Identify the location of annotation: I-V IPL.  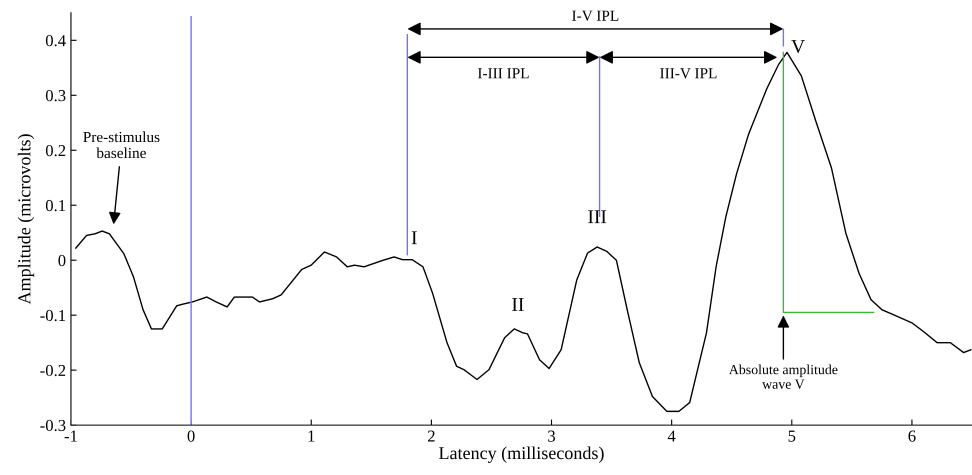
(595, 15).